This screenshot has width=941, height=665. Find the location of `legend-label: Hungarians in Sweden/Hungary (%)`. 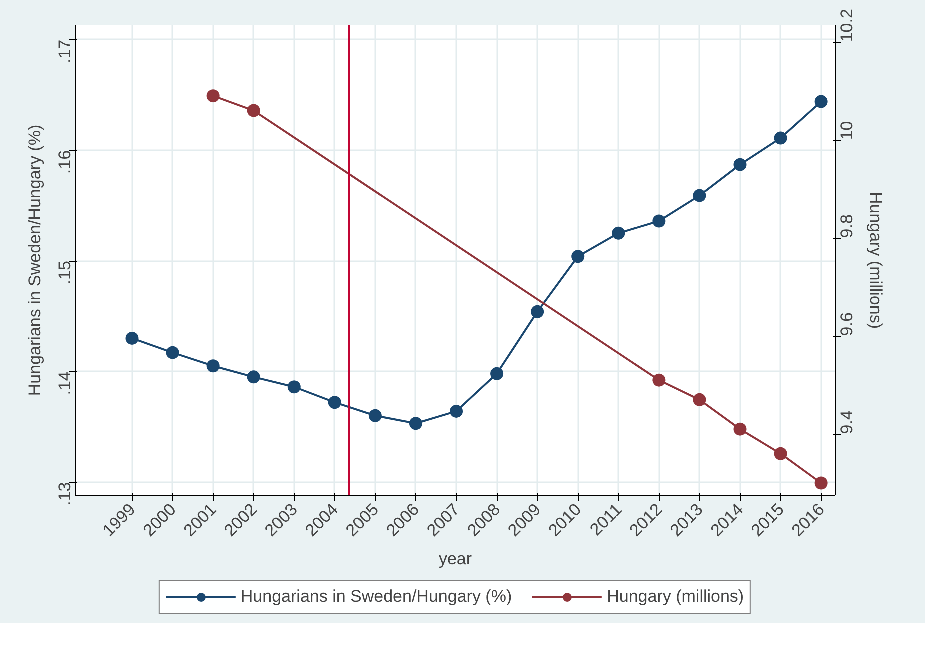

legend-label: Hungarians in Sweden/Hungary (%) is located at coordinates (376, 597).